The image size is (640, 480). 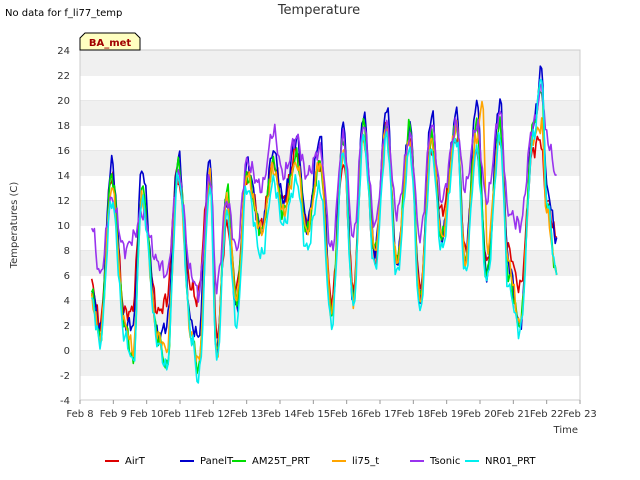 What do you see at coordinates (67, 351) in the screenshot?
I see `y-tick-label: 0` at bounding box center [67, 351].